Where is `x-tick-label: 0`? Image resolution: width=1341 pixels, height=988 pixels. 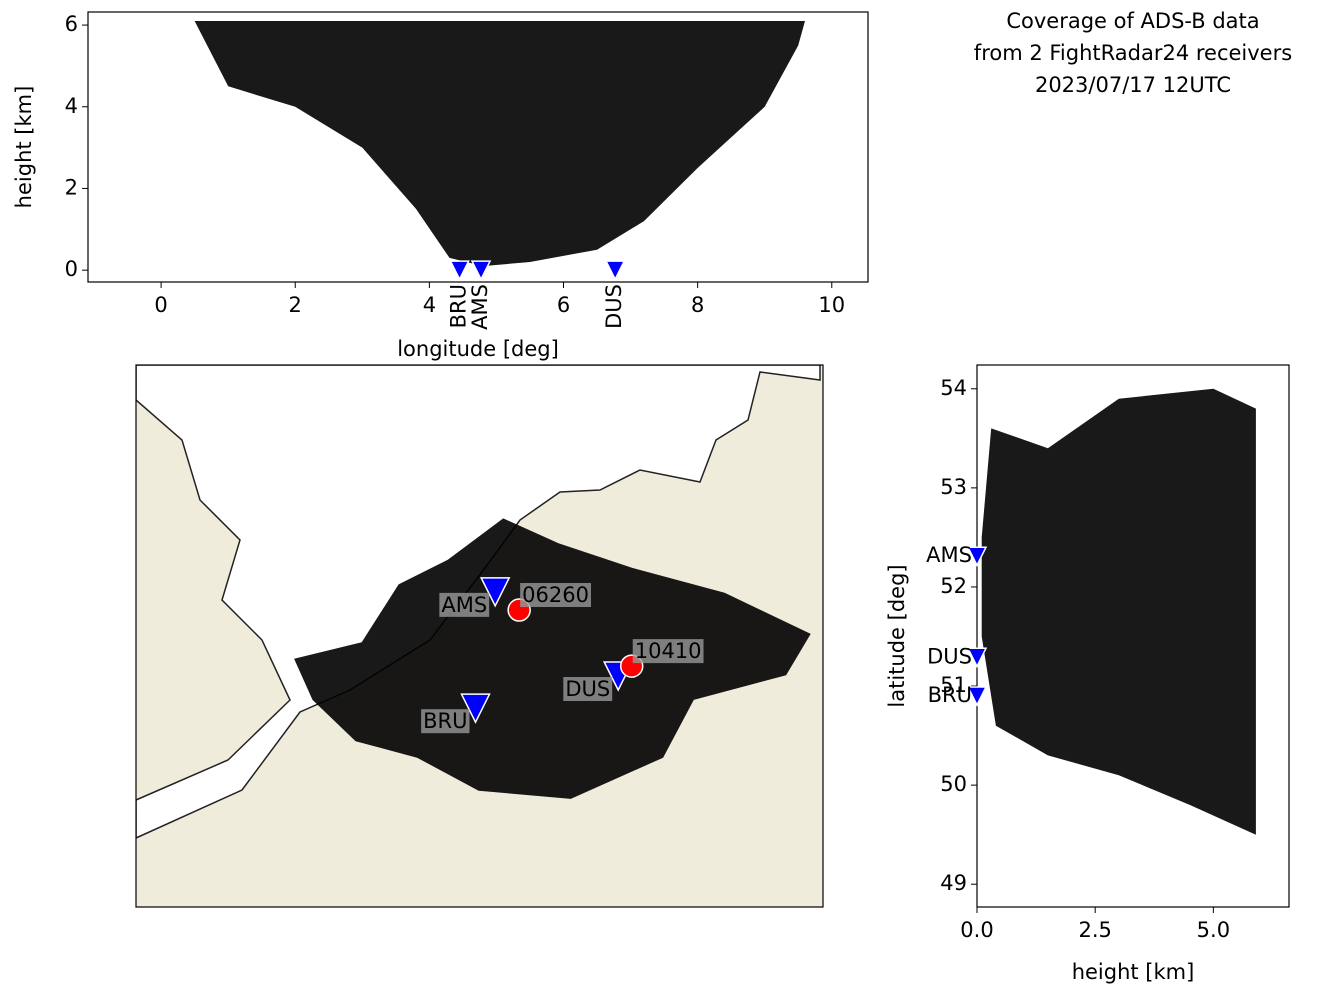
x-tick-label: 0 is located at coordinates (160, 305).